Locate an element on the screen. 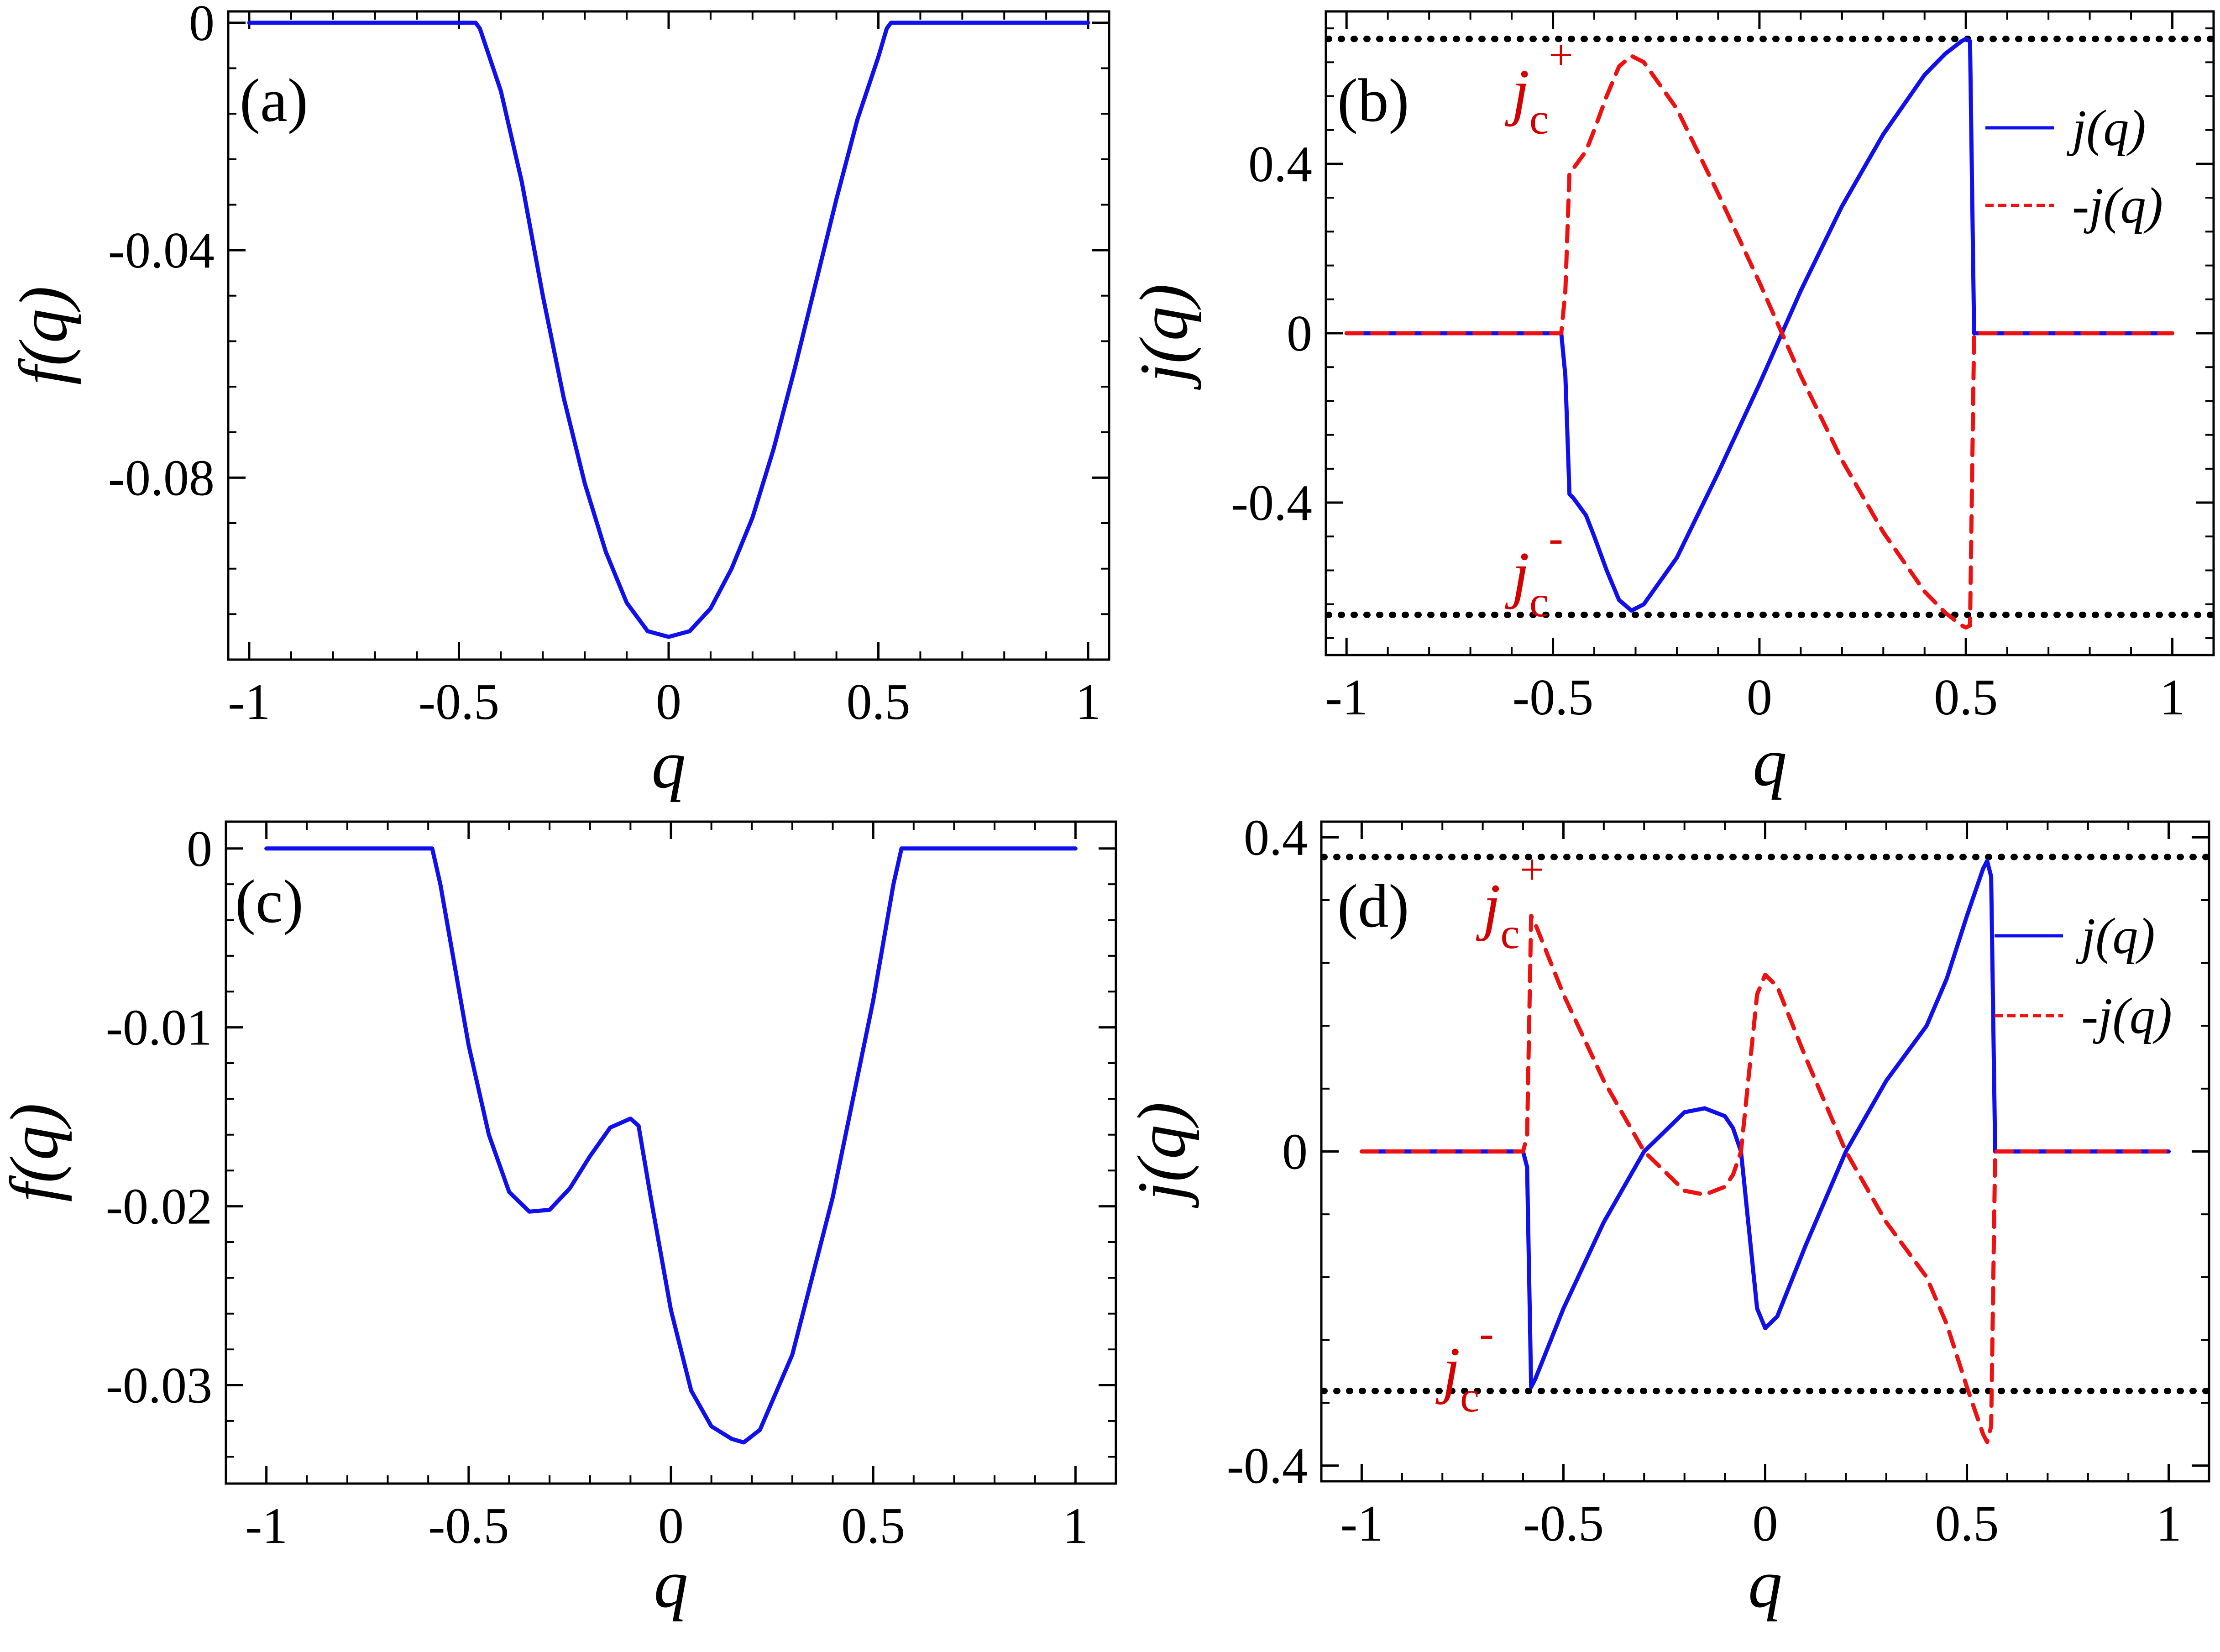 The width and height of the screenshot is (2220, 1652). y-tick-label: -0.04 is located at coordinates (161, 250).